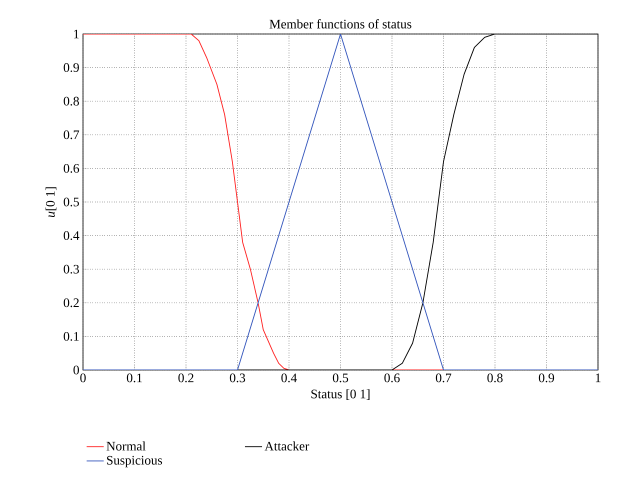 This screenshot has width=622, height=504. I want to click on x-tick-label: 0.3, so click(238, 378).